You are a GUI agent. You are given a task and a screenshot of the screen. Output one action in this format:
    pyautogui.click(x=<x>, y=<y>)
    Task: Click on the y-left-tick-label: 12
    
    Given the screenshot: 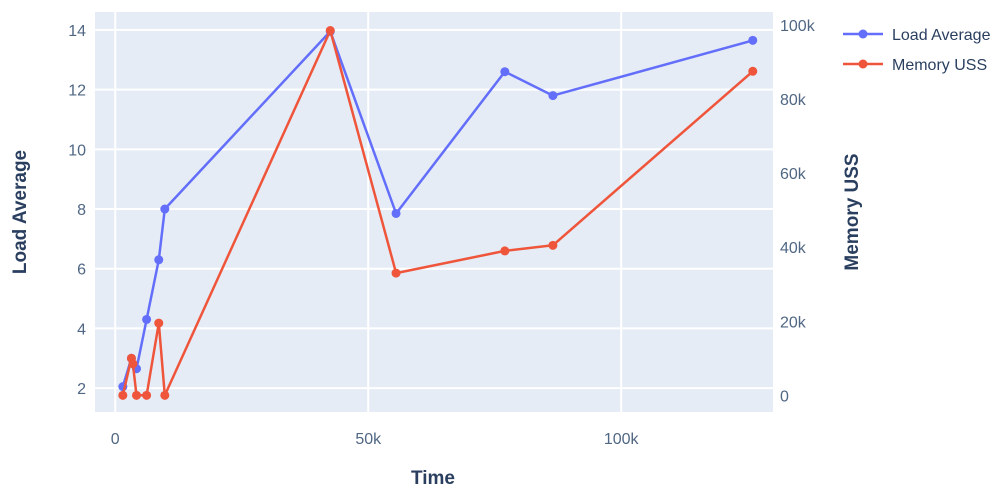 What is the action you would take?
    pyautogui.click(x=77, y=91)
    